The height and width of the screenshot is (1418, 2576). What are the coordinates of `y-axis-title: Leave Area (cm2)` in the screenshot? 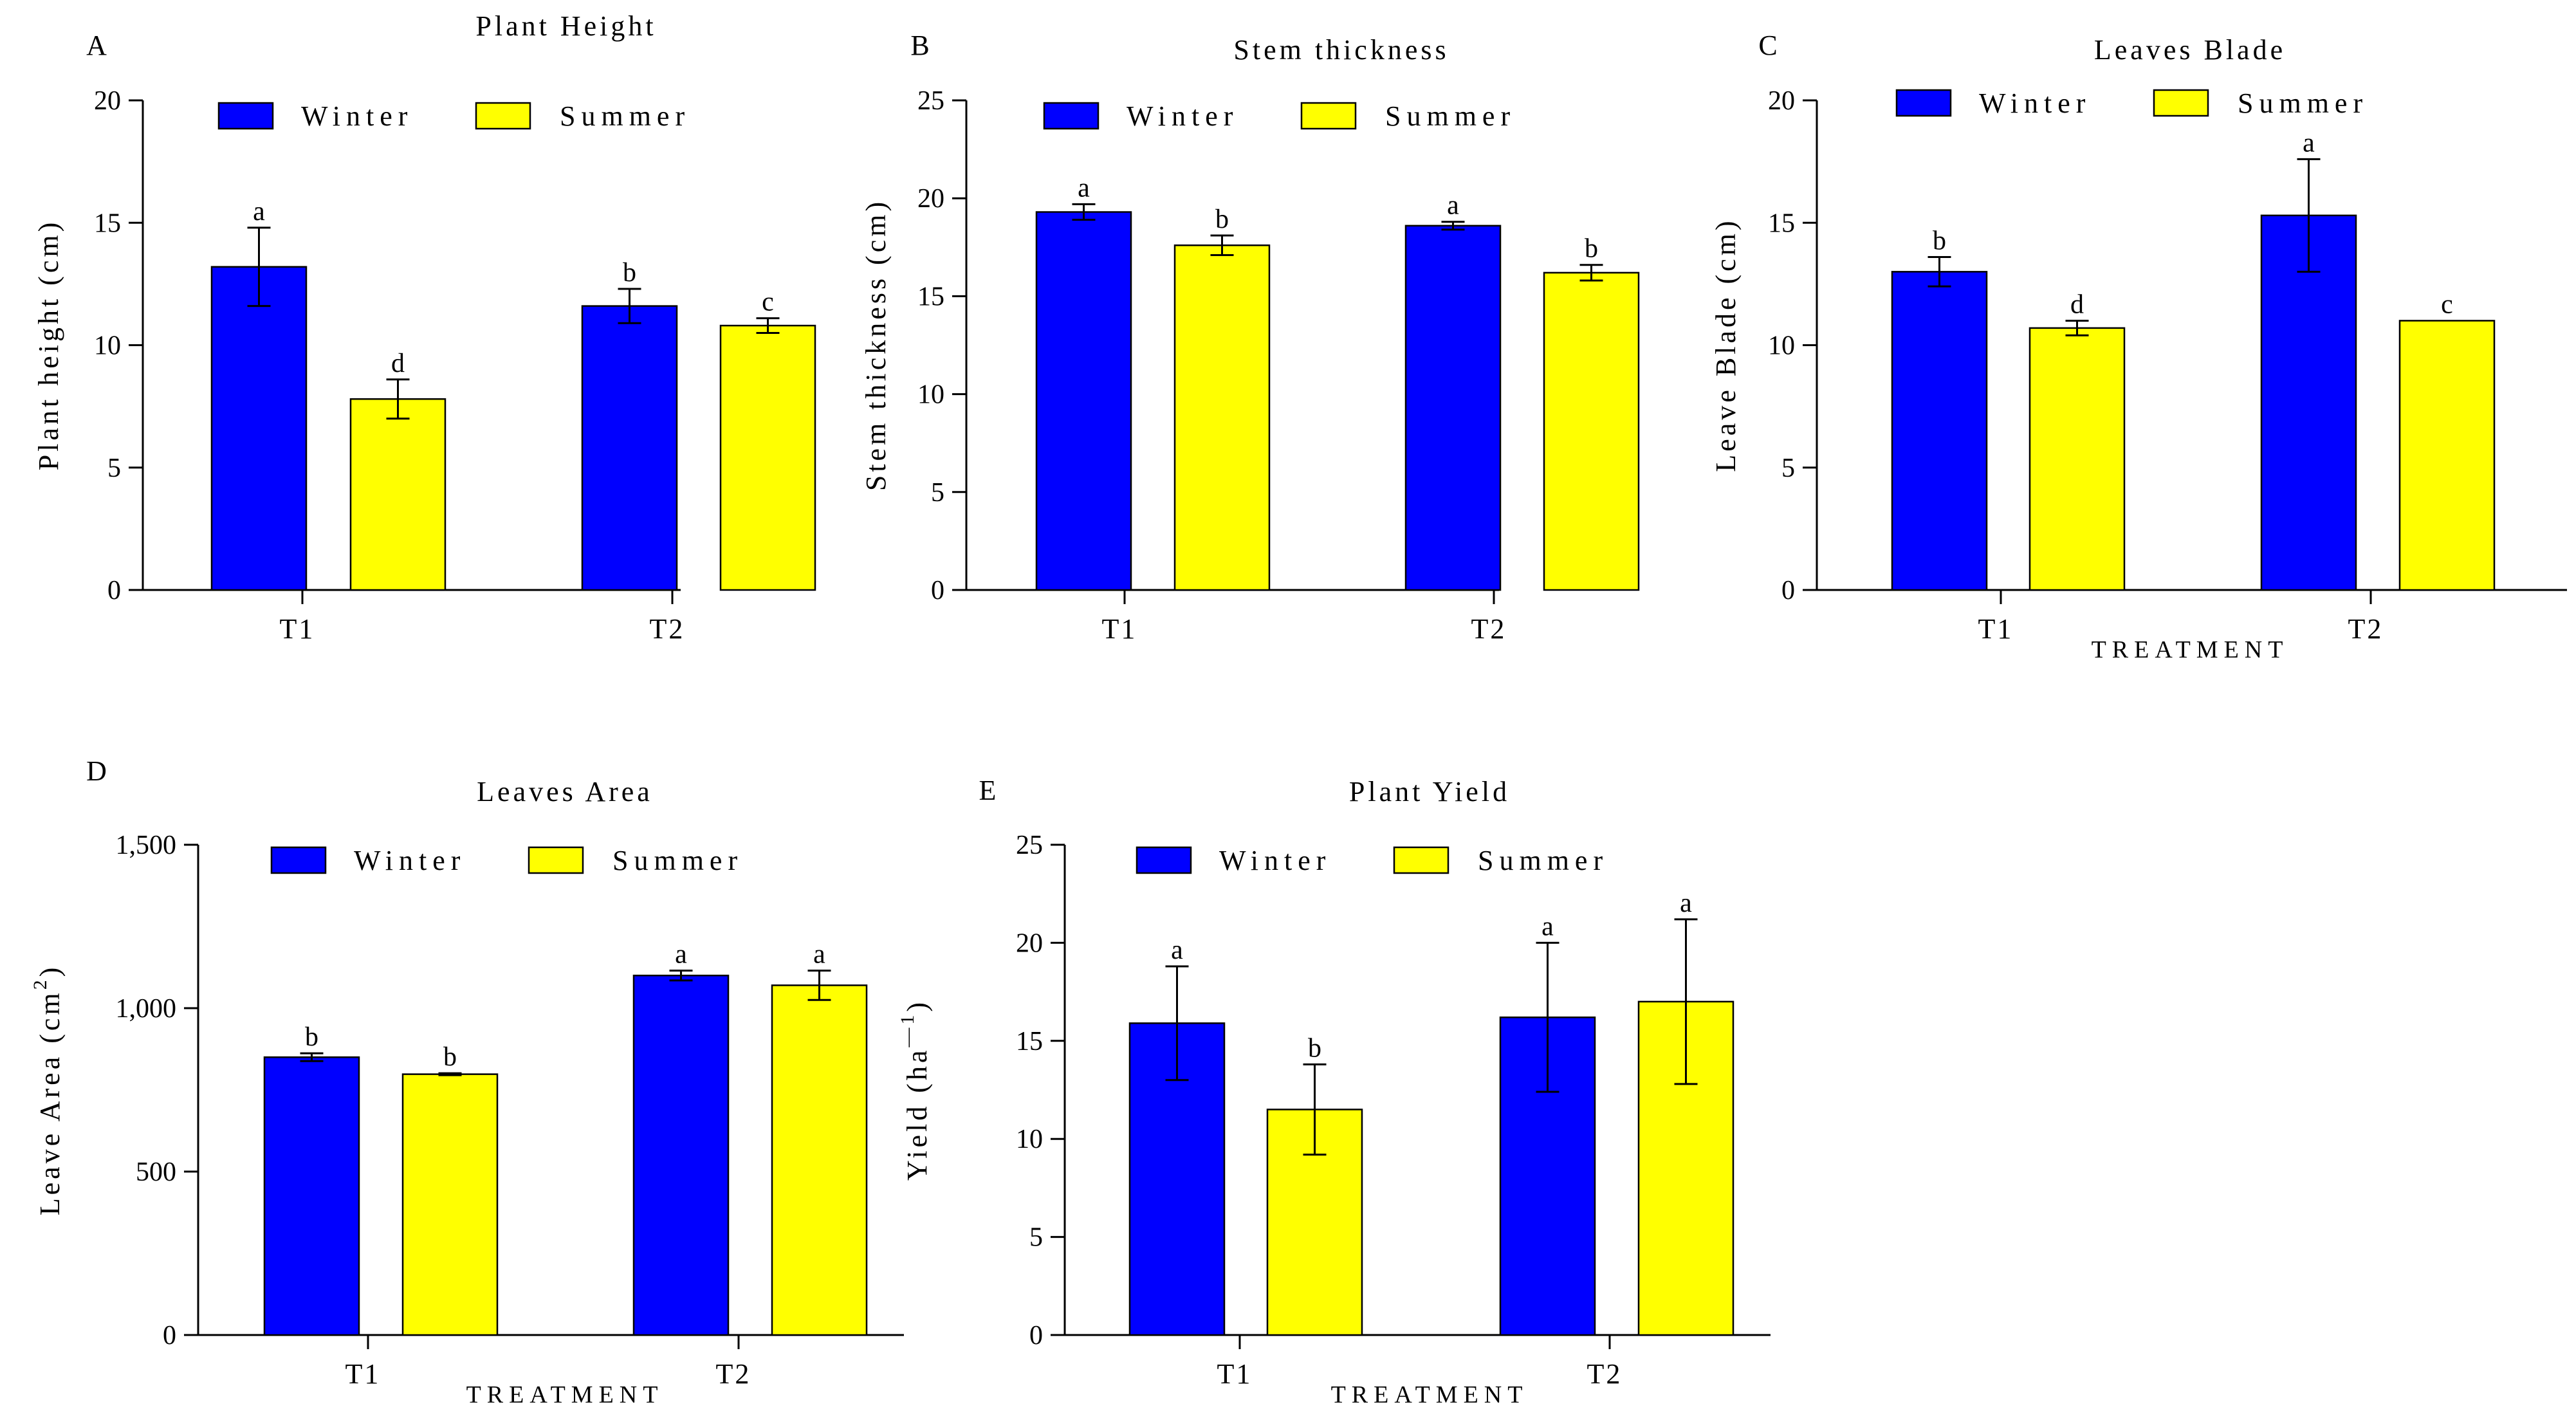 It's located at (48, 1090).